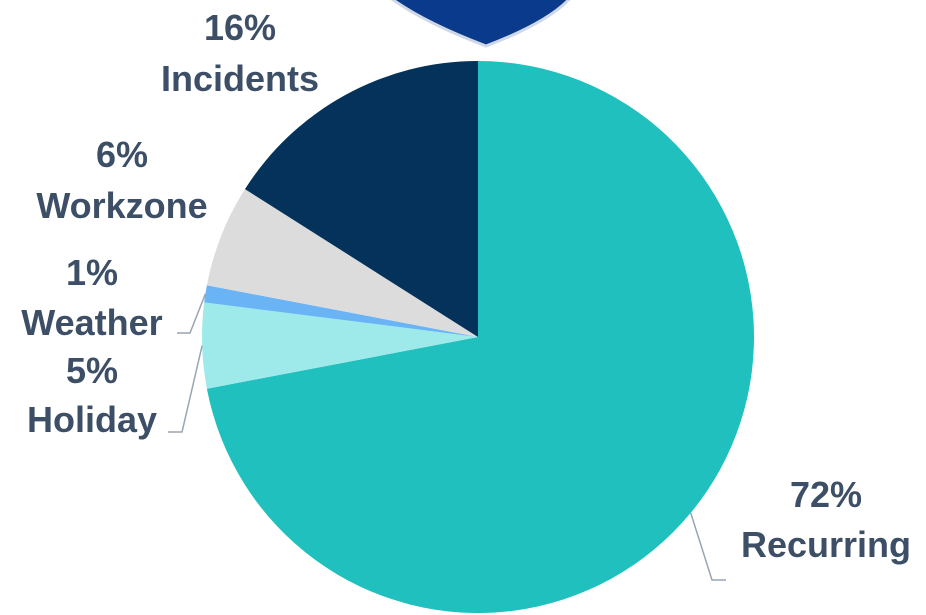 The width and height of the screenshot is (926, 615). What do you see at coordinates (341, 311) in the screenshot?
I see `pie-slice-weather` at bounding box center [341, 311].